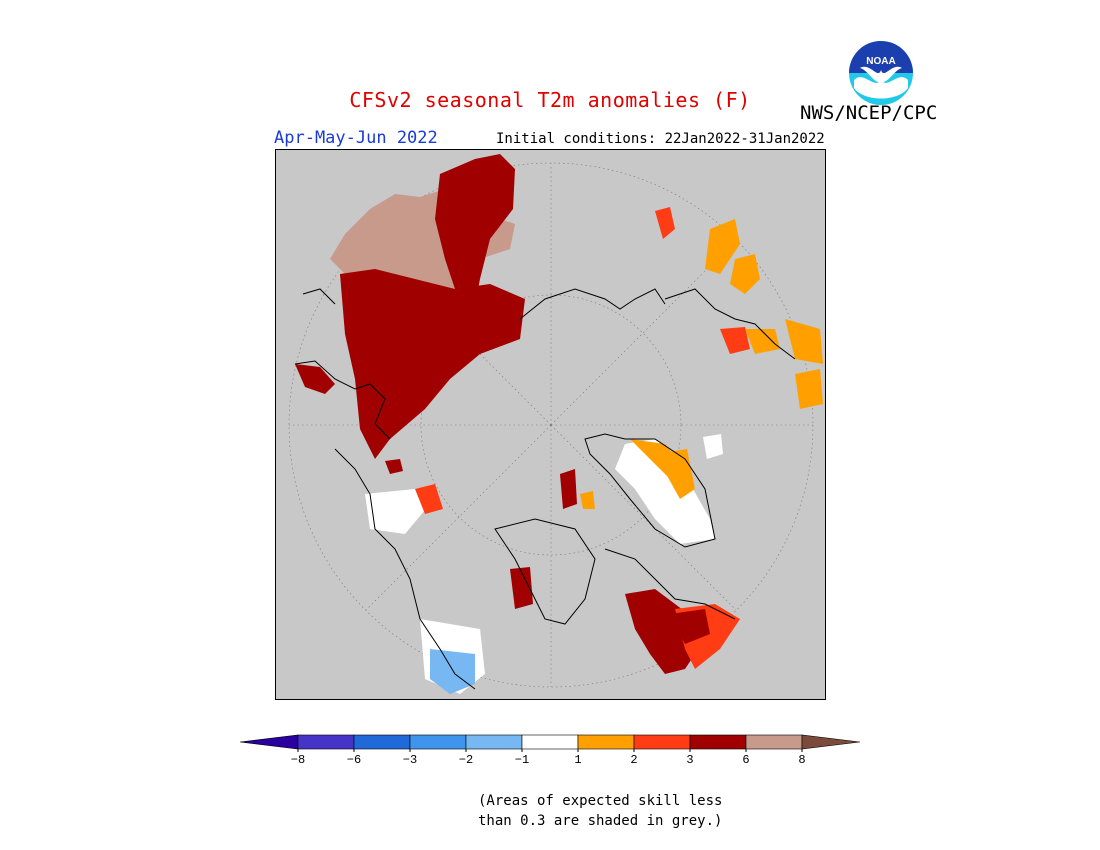 This screenshot has height=850, width=1100. Describe the element at coordinates (881, 73) in the screenshot. I see `noaa-logo: NOAA` at that location.